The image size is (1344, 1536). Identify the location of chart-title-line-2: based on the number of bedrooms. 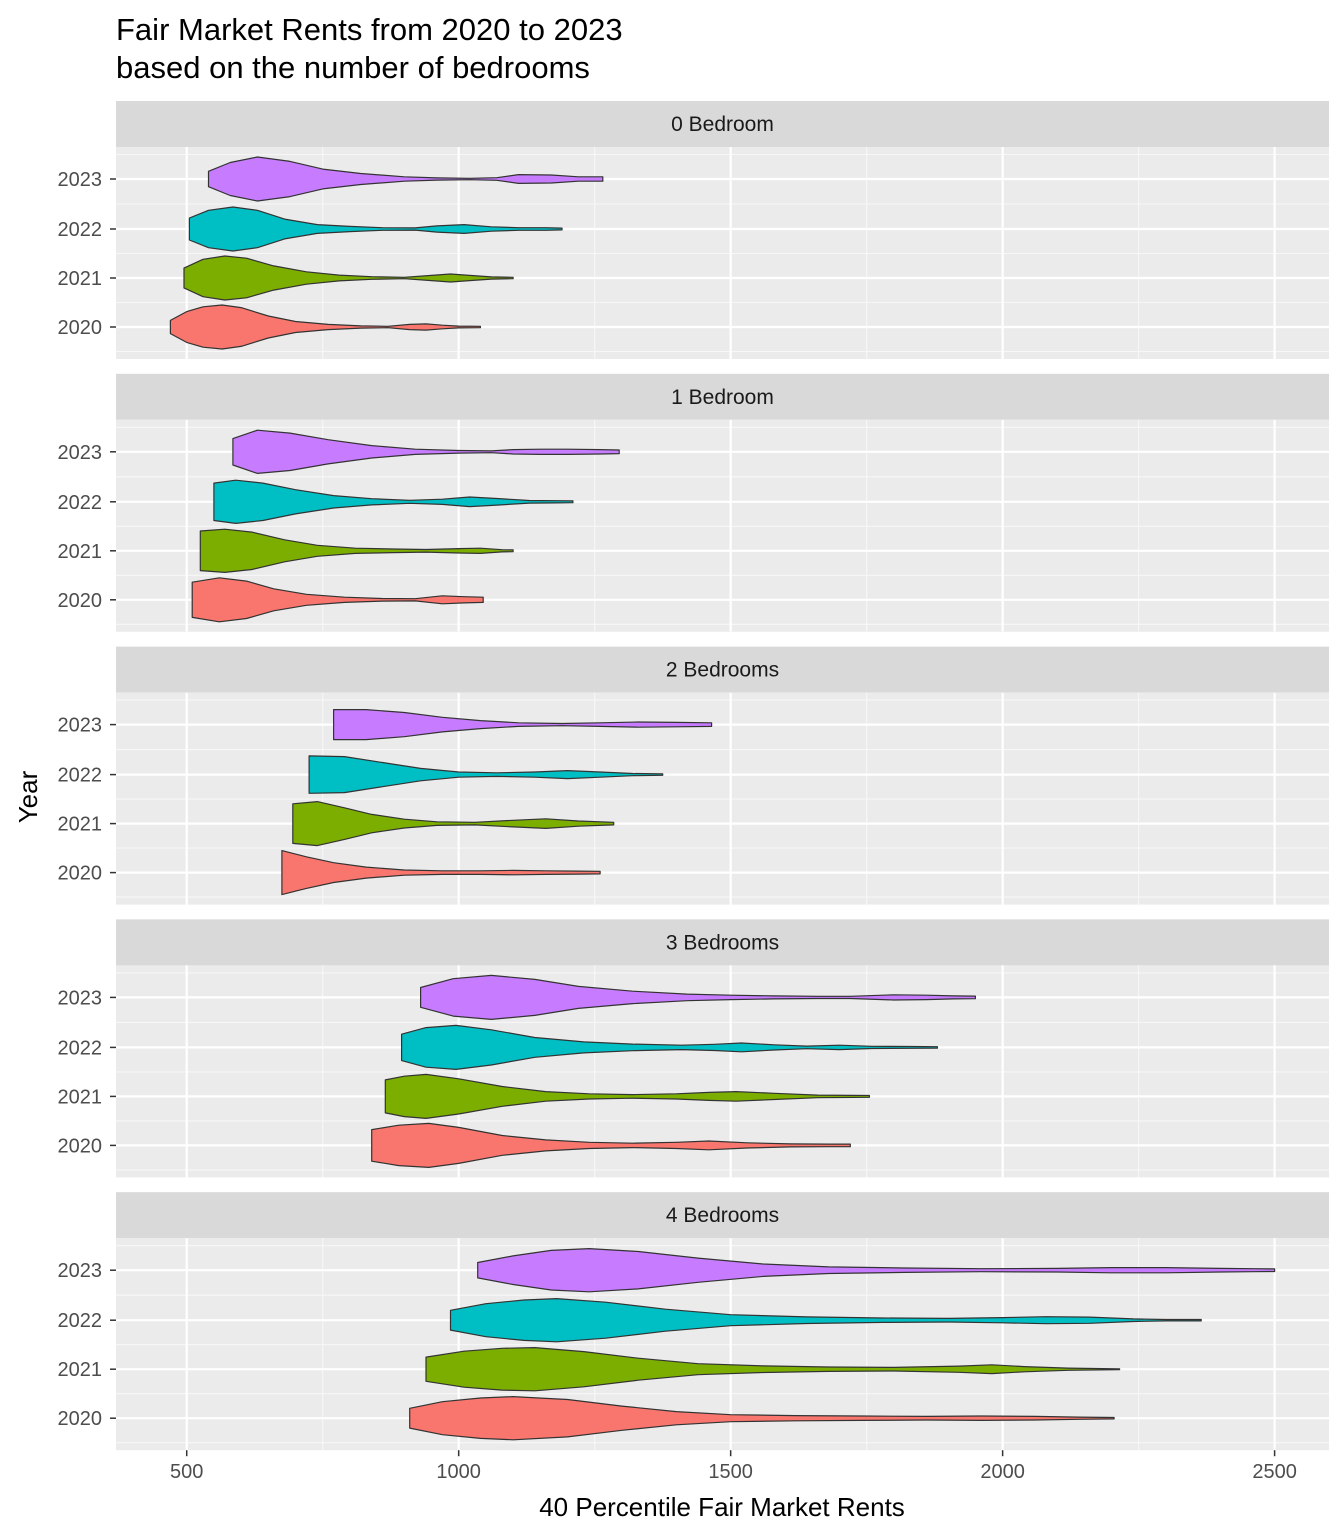
(353, 67).